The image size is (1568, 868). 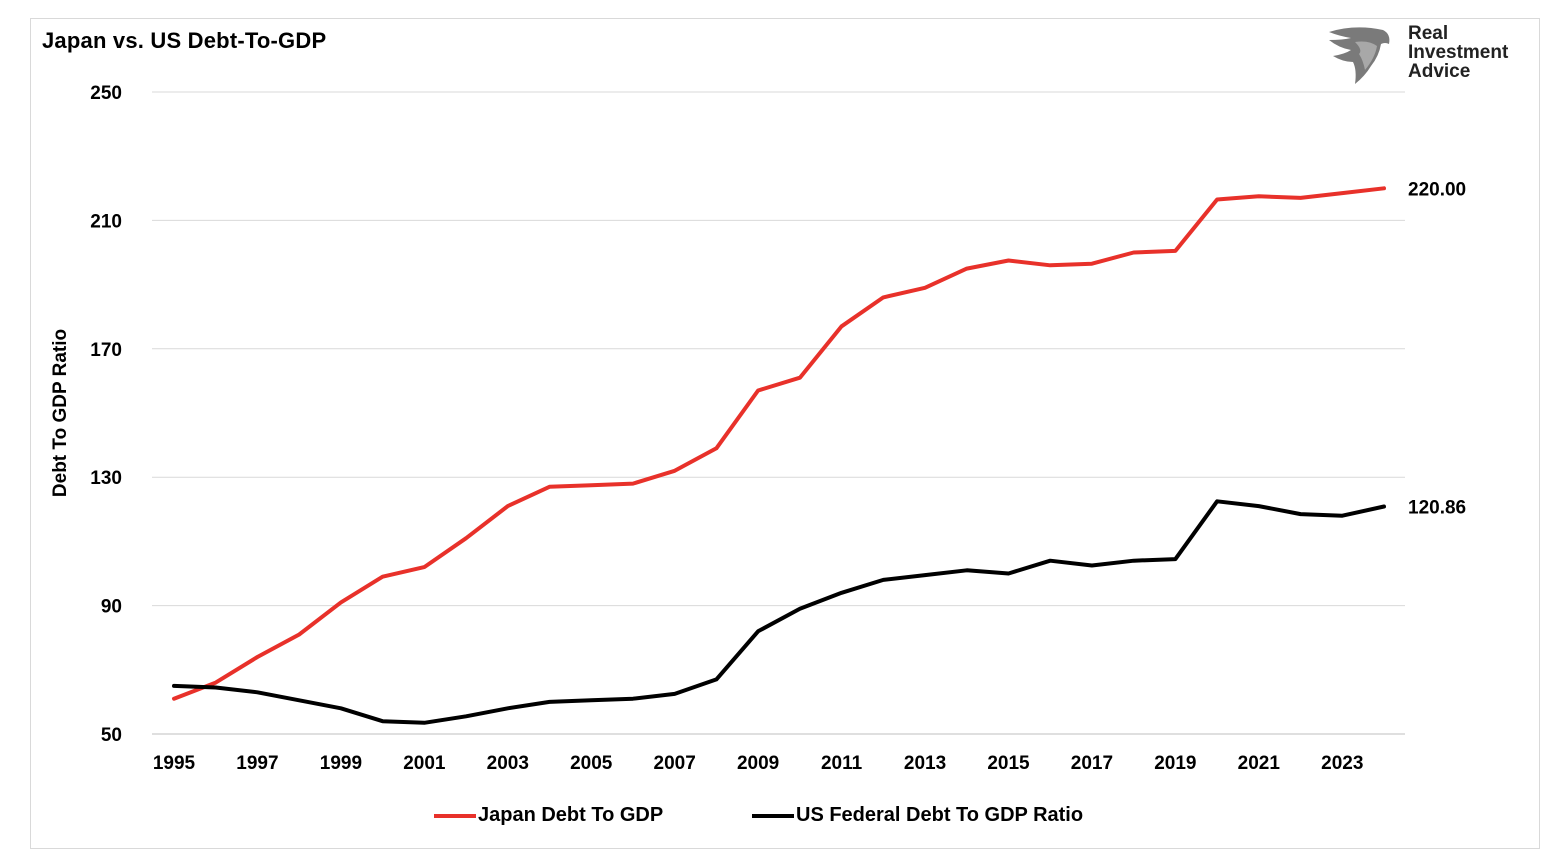 What do you see at coordinates (773, 815) in the screenshot?
I see `legend-swatch-us` at bounding box center [773, 815].